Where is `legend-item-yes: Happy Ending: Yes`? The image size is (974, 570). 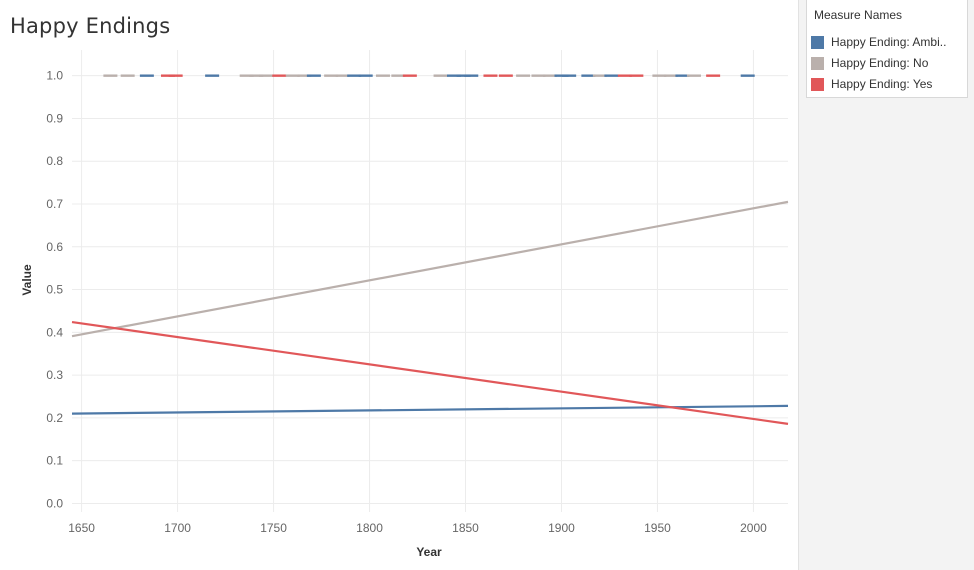
legend-item-yes: Happy Ending: Yes is located at coordinates (888, 85).